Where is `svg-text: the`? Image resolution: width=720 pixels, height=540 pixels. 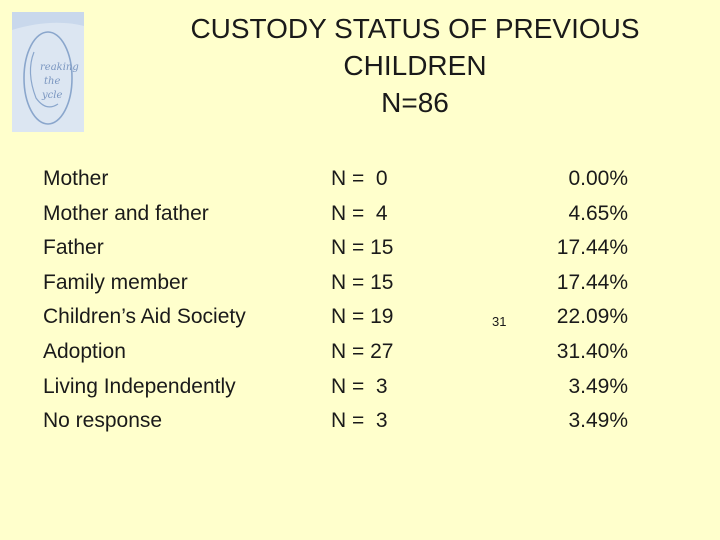 svg-text: the is located at coordinates (52, 81).